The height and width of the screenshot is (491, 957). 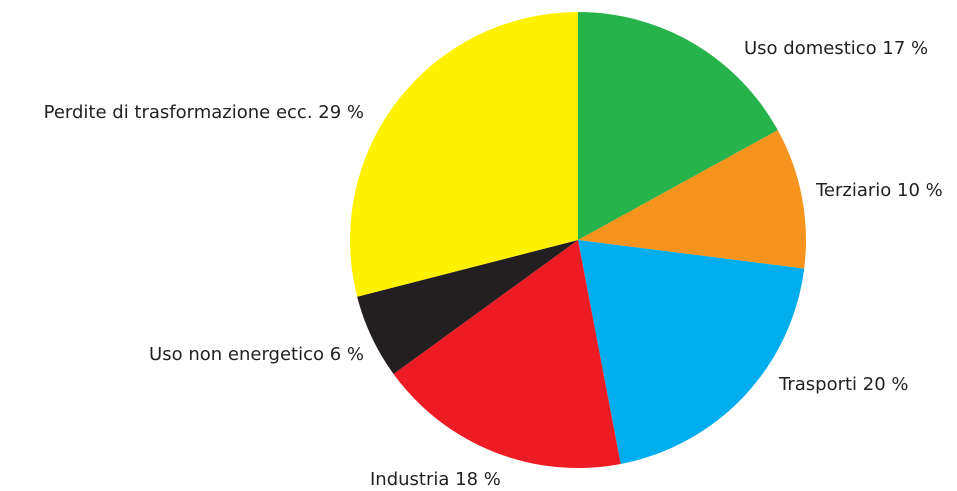 What do you see at coordinates (692, 199) in the screenshot?
I see `pie-slice-terziario` at bounding box center [692, 199].